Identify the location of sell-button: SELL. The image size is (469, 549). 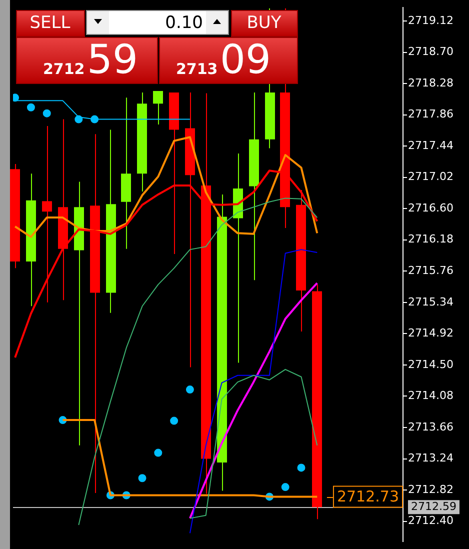
(50, 23).